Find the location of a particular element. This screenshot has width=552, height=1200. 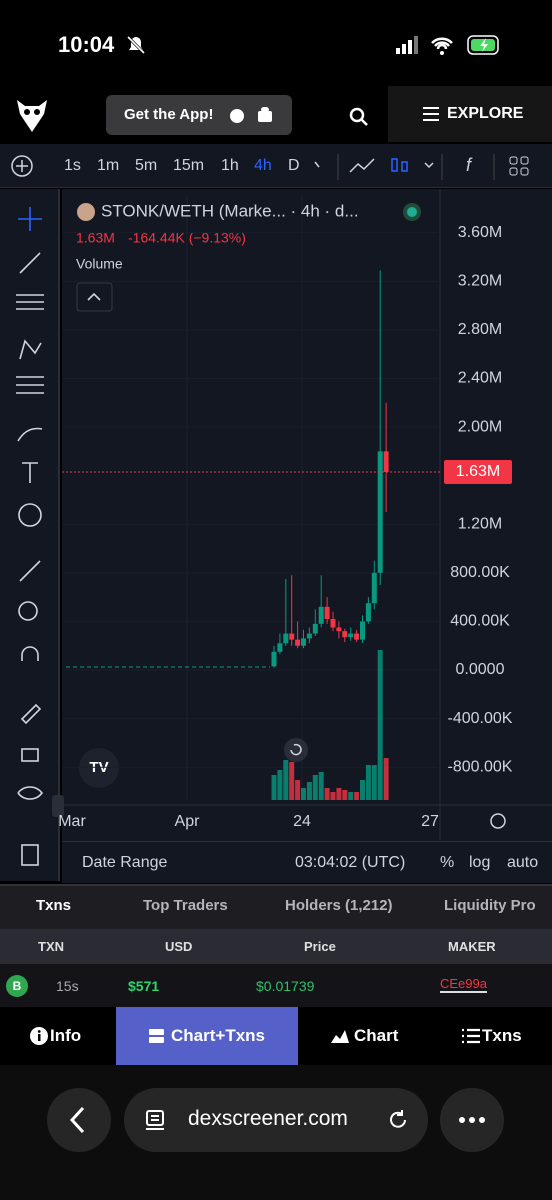

search-icon is located at coordinates (359, 117).